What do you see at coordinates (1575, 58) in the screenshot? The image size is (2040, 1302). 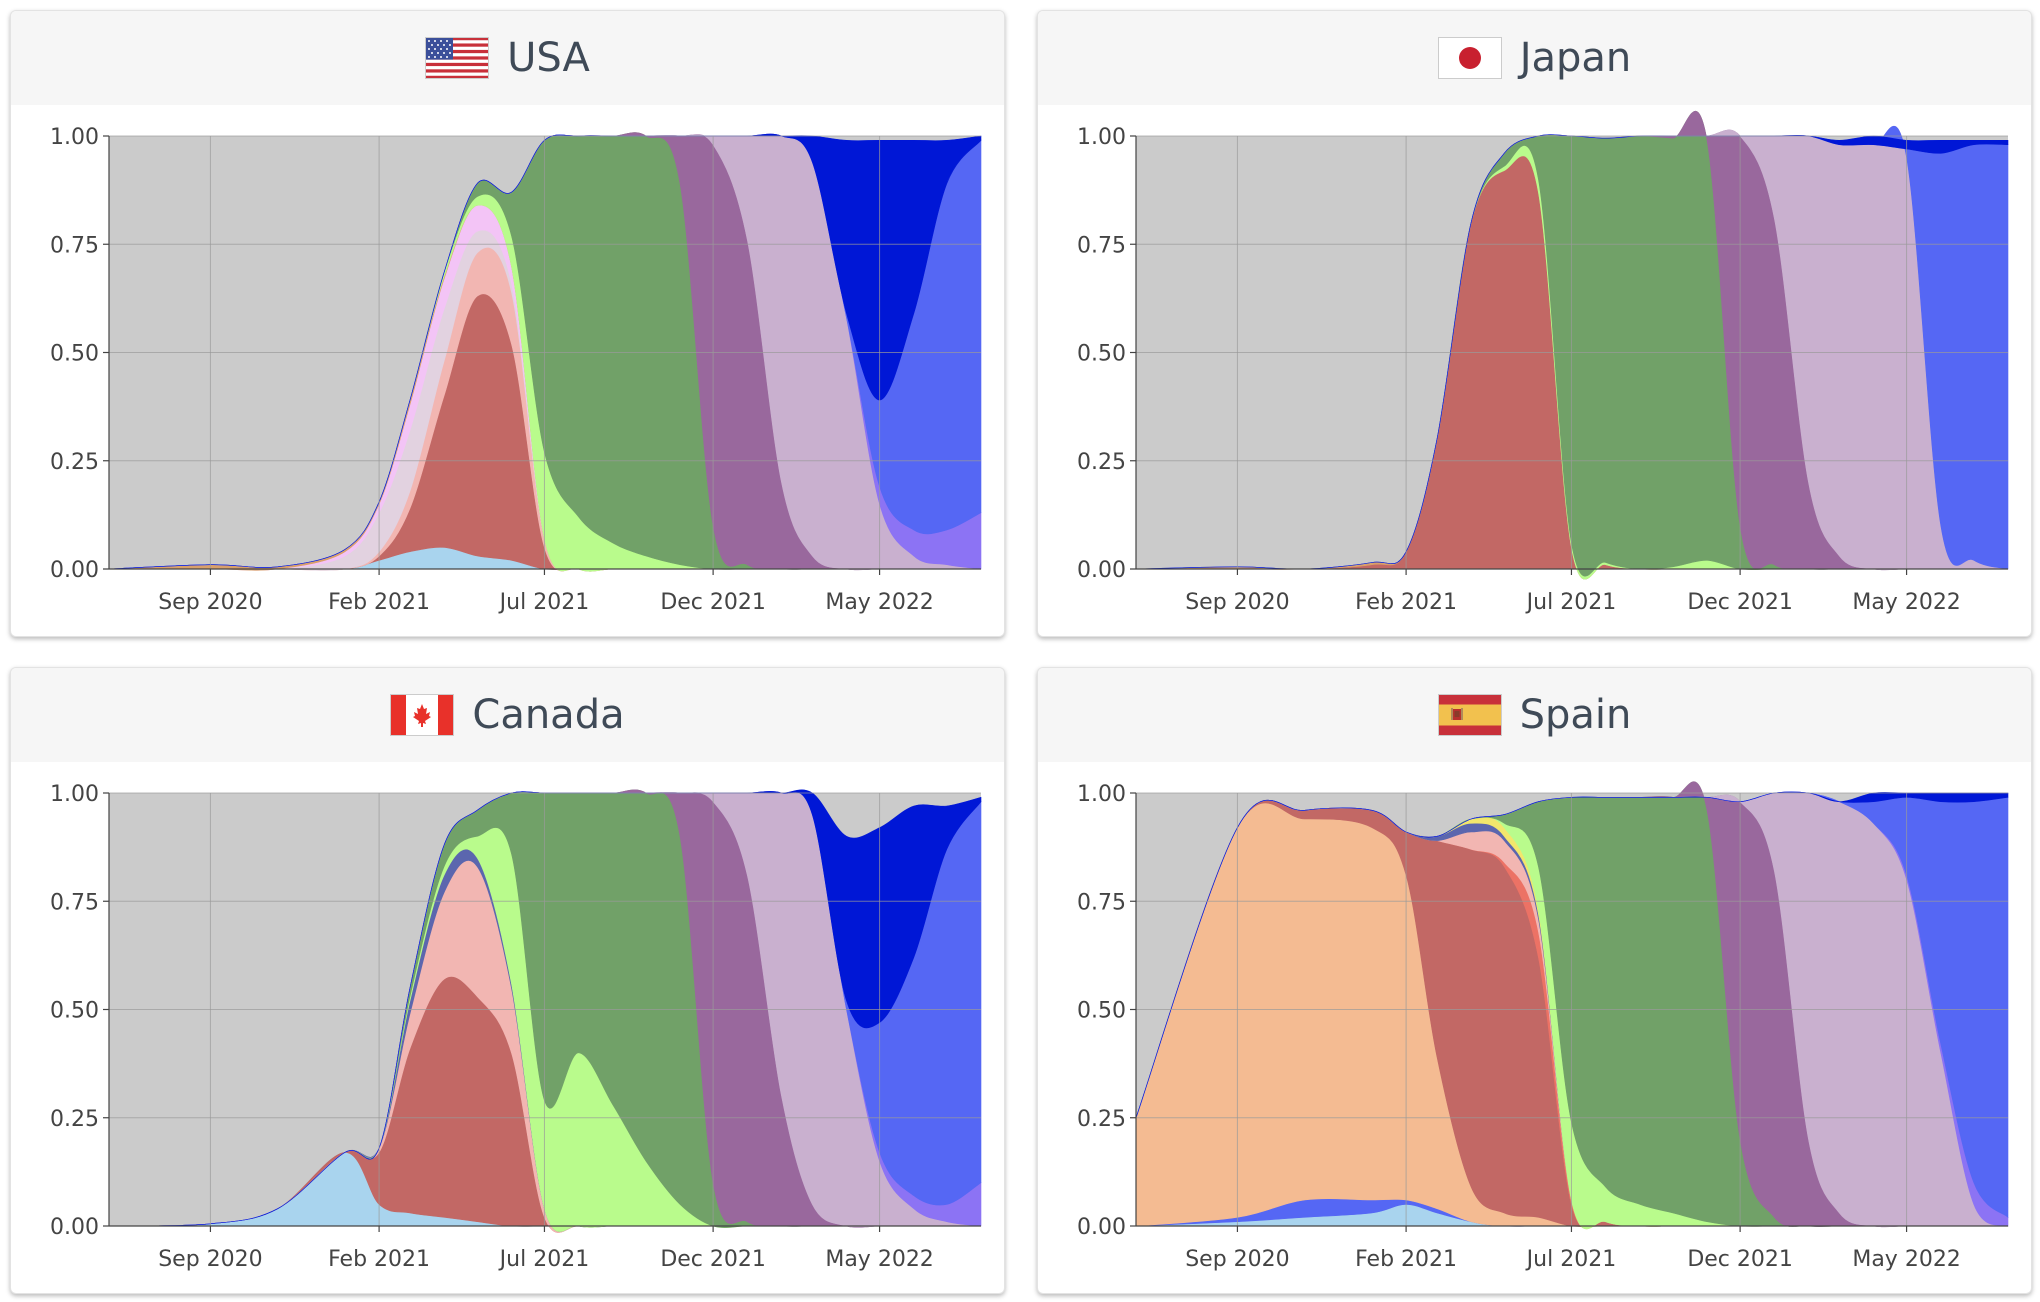 I see `panel-title: Japan` at bounding box center [1575, 58].